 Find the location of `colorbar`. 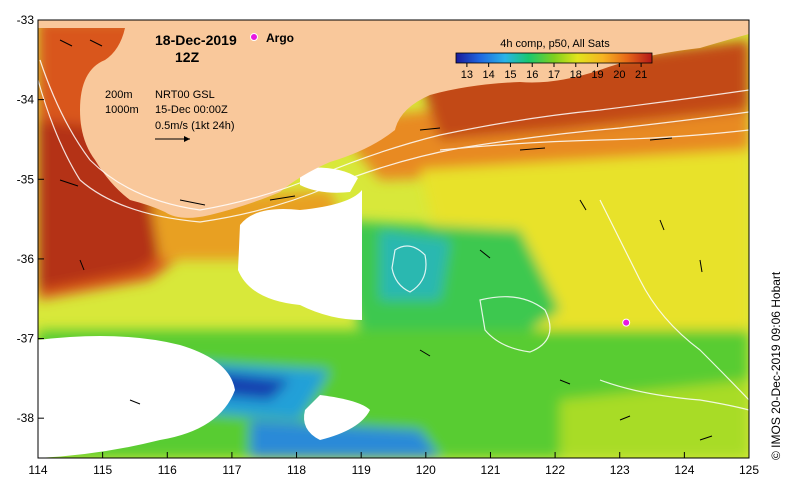

colorbar is located at coordinates (554, 58).